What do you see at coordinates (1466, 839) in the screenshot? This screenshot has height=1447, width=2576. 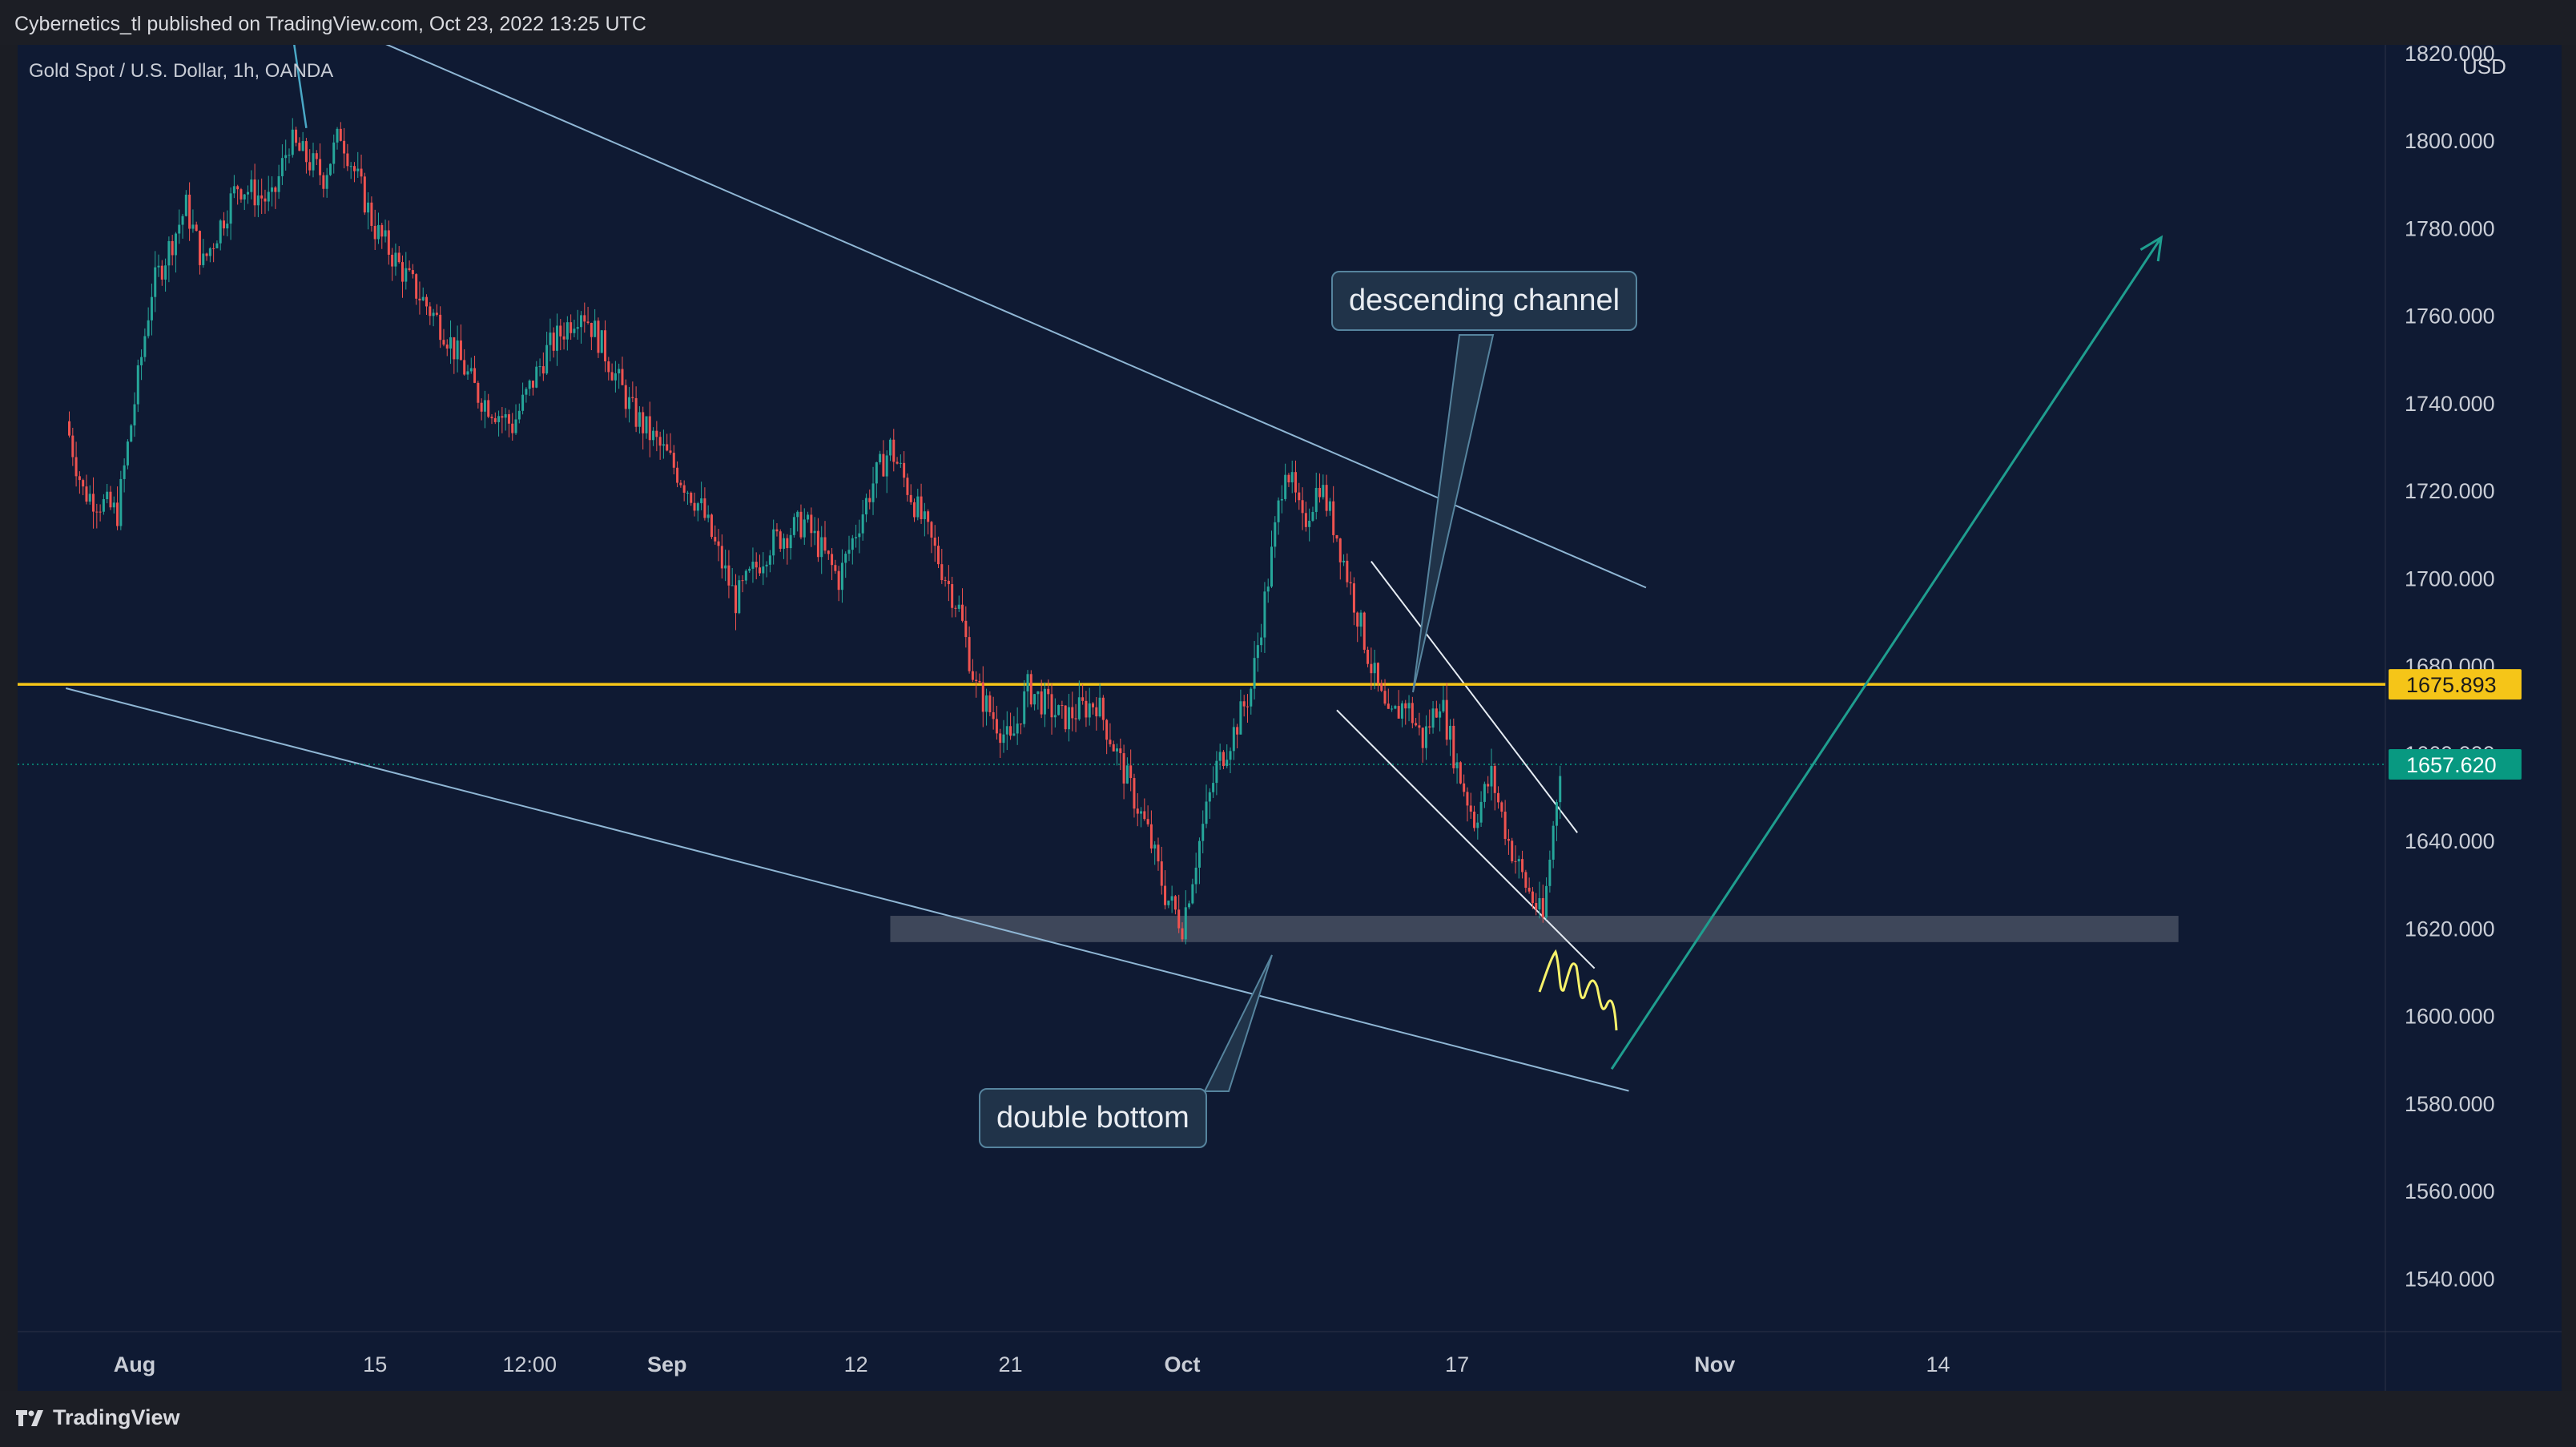 I see `small-channel-lower-line` at bounding box center [1466, 839].